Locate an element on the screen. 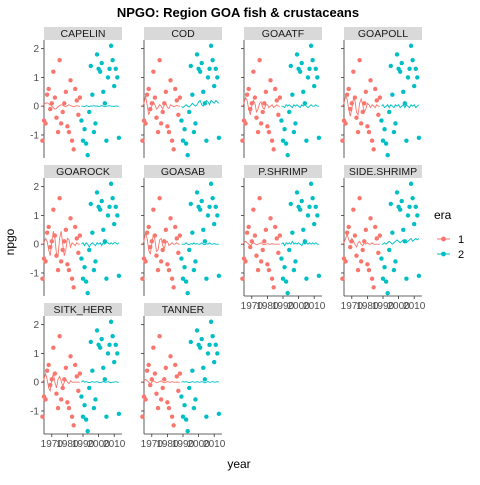  y-tick-label: -1 is located at coordinates (34, 411).